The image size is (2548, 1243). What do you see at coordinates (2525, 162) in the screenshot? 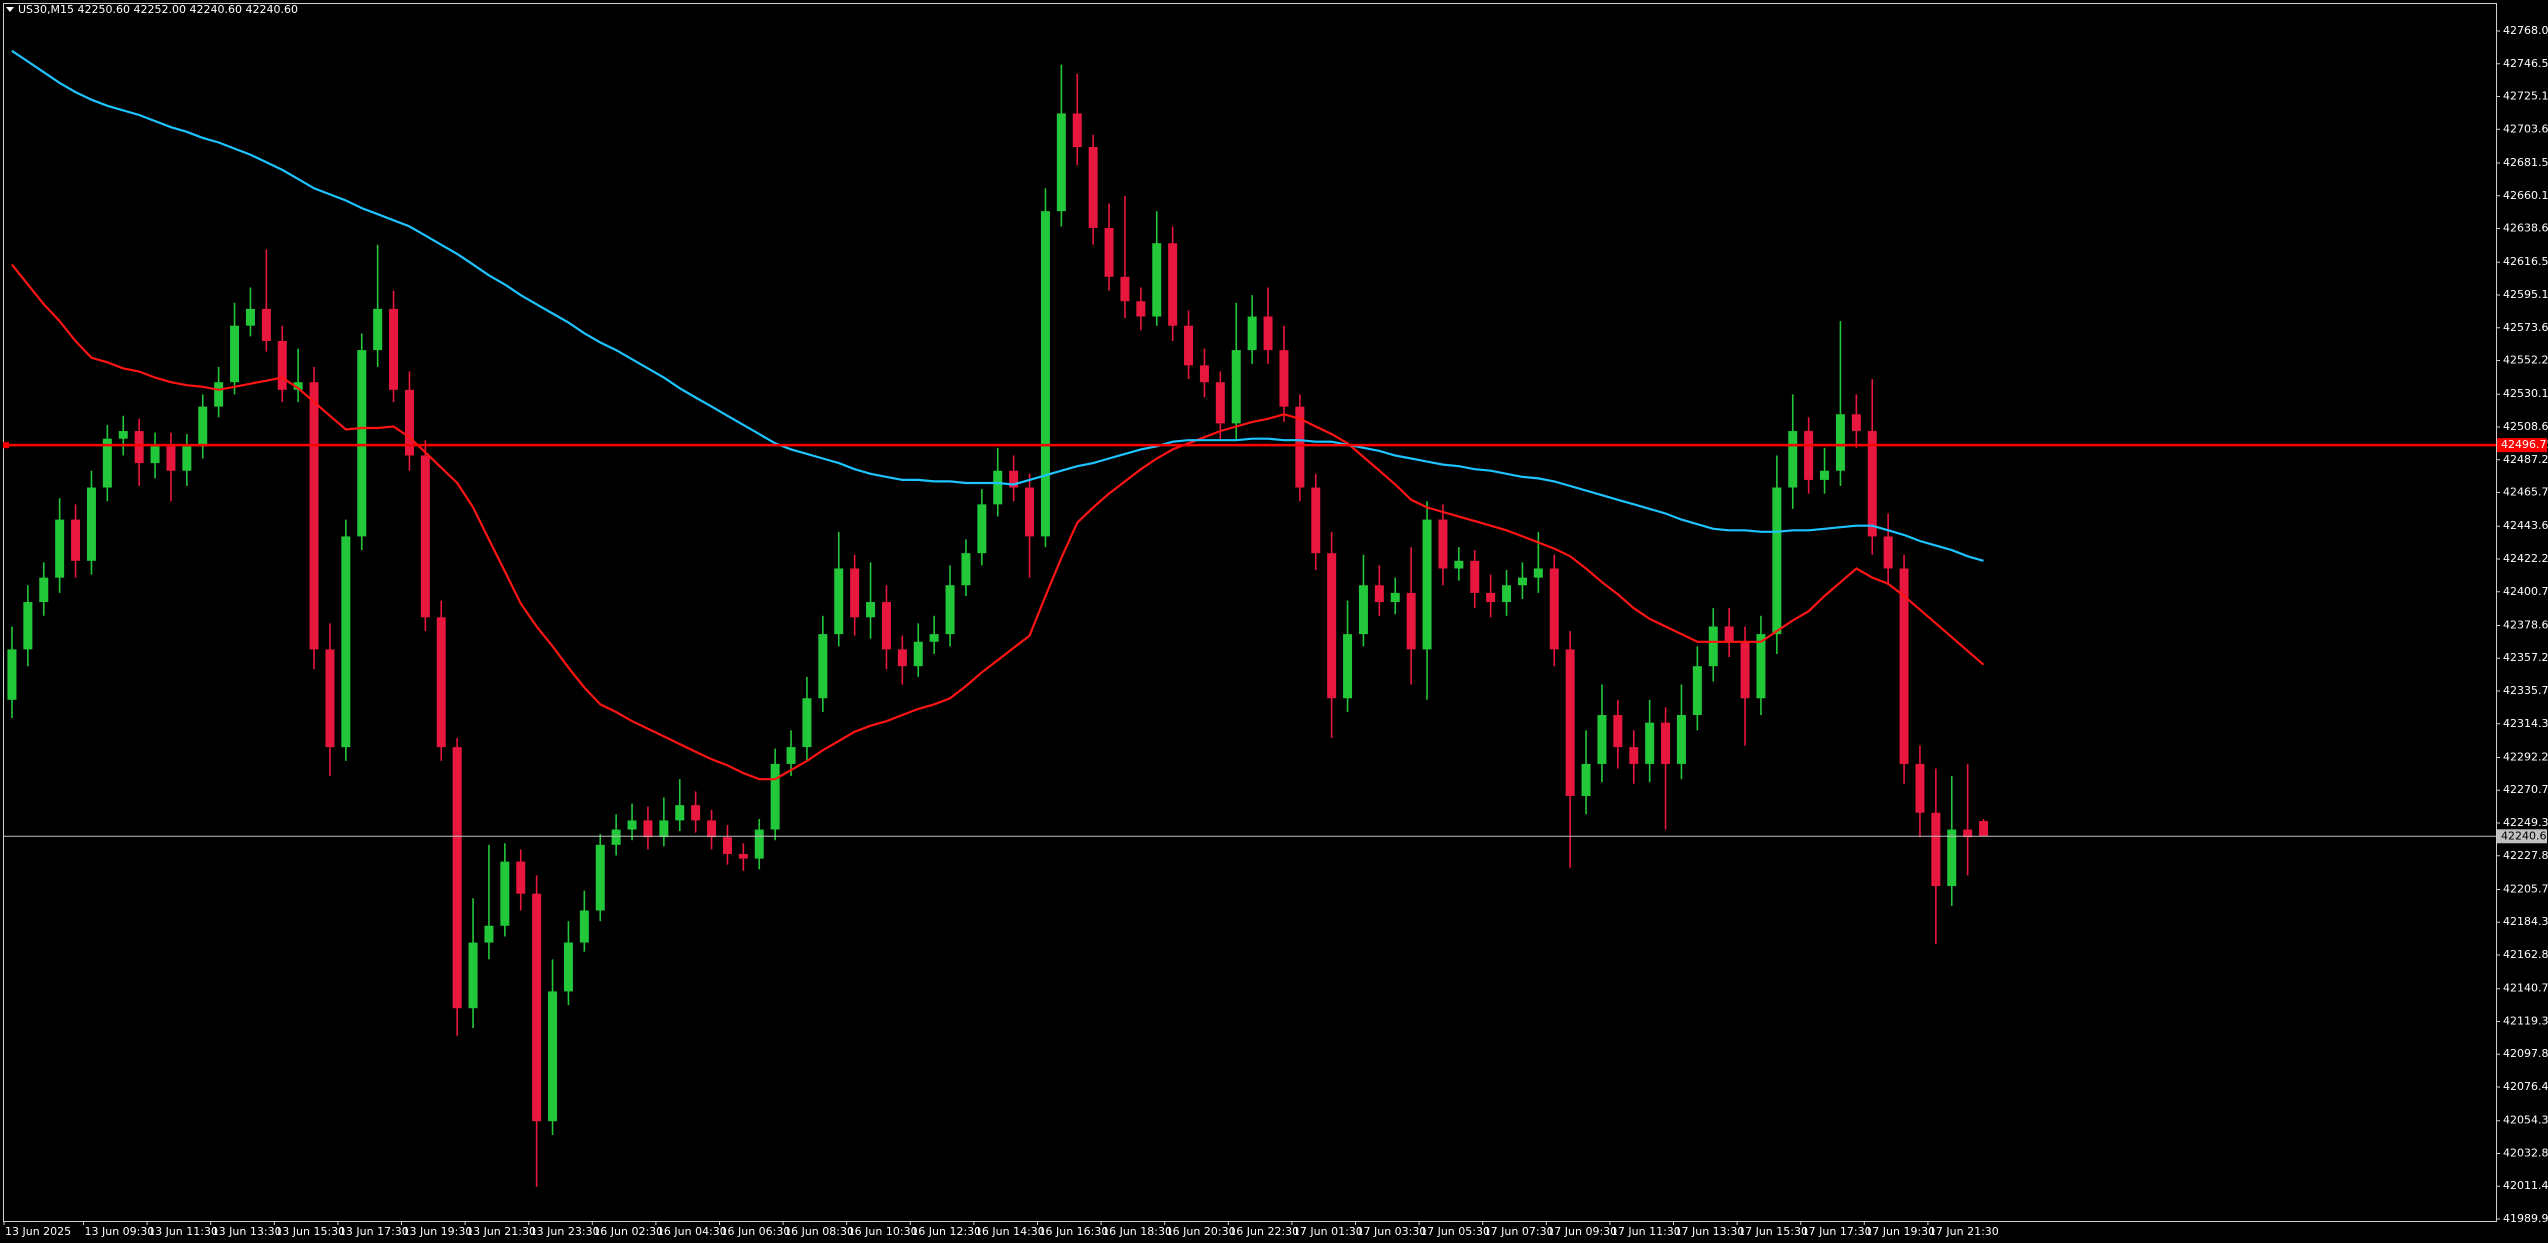
I see `y-tick-label: 42681.55` at bounding box center [2525, 162].